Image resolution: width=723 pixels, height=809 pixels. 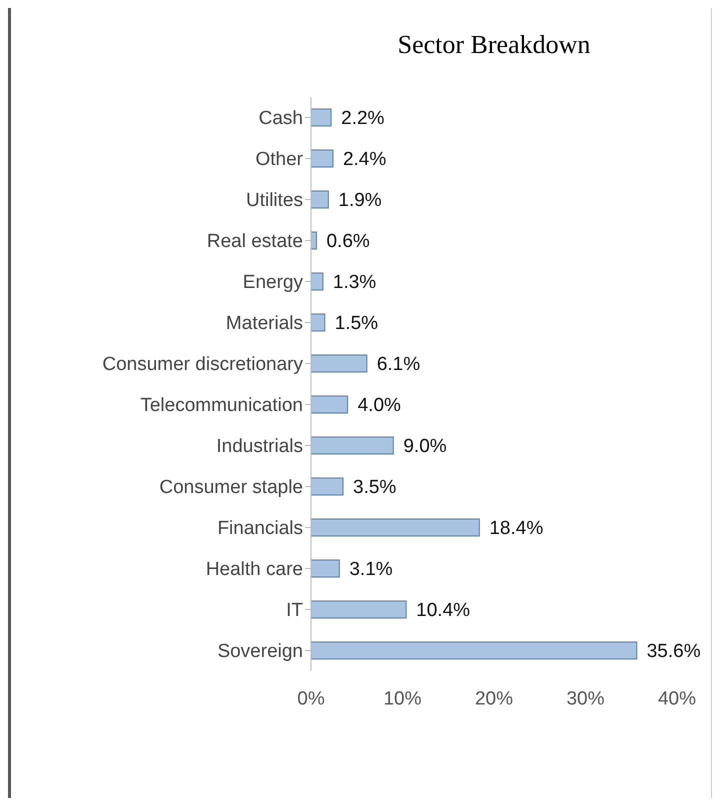 I want to click on y-tick-label: Financials, so click(x=260, y=529).